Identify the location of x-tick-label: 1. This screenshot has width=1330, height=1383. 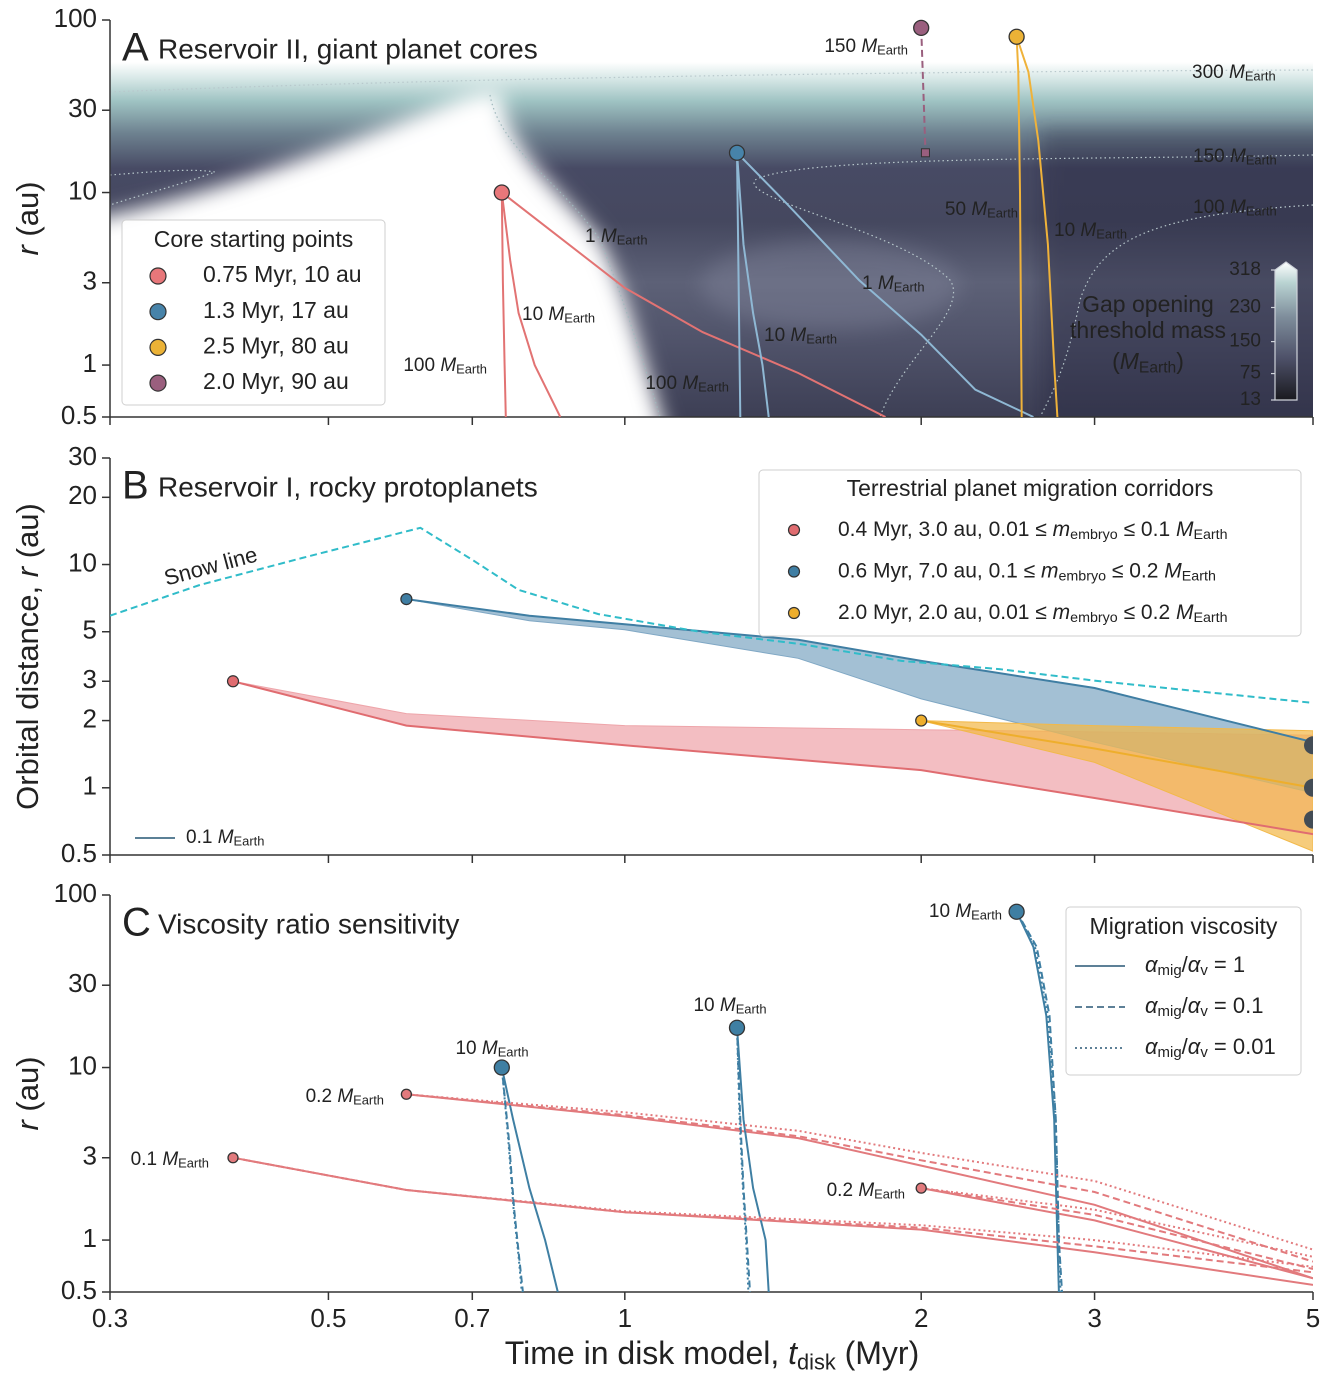
(625, 1318).